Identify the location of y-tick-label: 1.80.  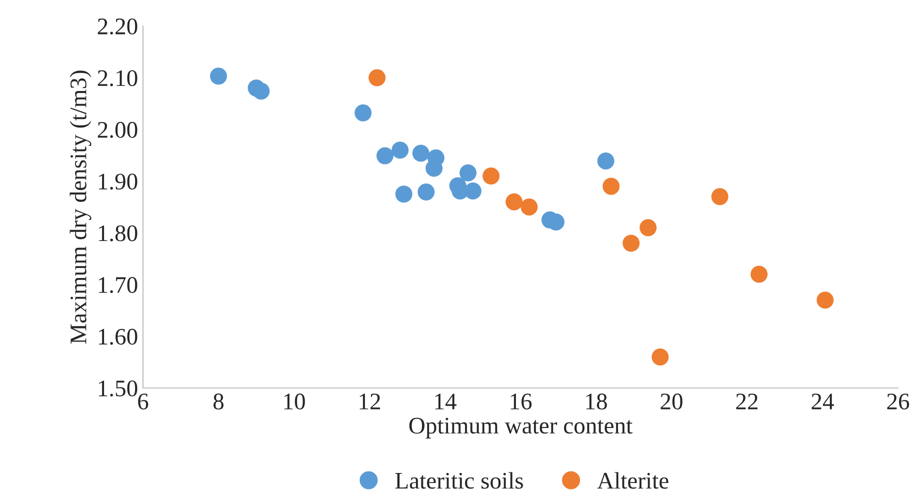
(118, 233).